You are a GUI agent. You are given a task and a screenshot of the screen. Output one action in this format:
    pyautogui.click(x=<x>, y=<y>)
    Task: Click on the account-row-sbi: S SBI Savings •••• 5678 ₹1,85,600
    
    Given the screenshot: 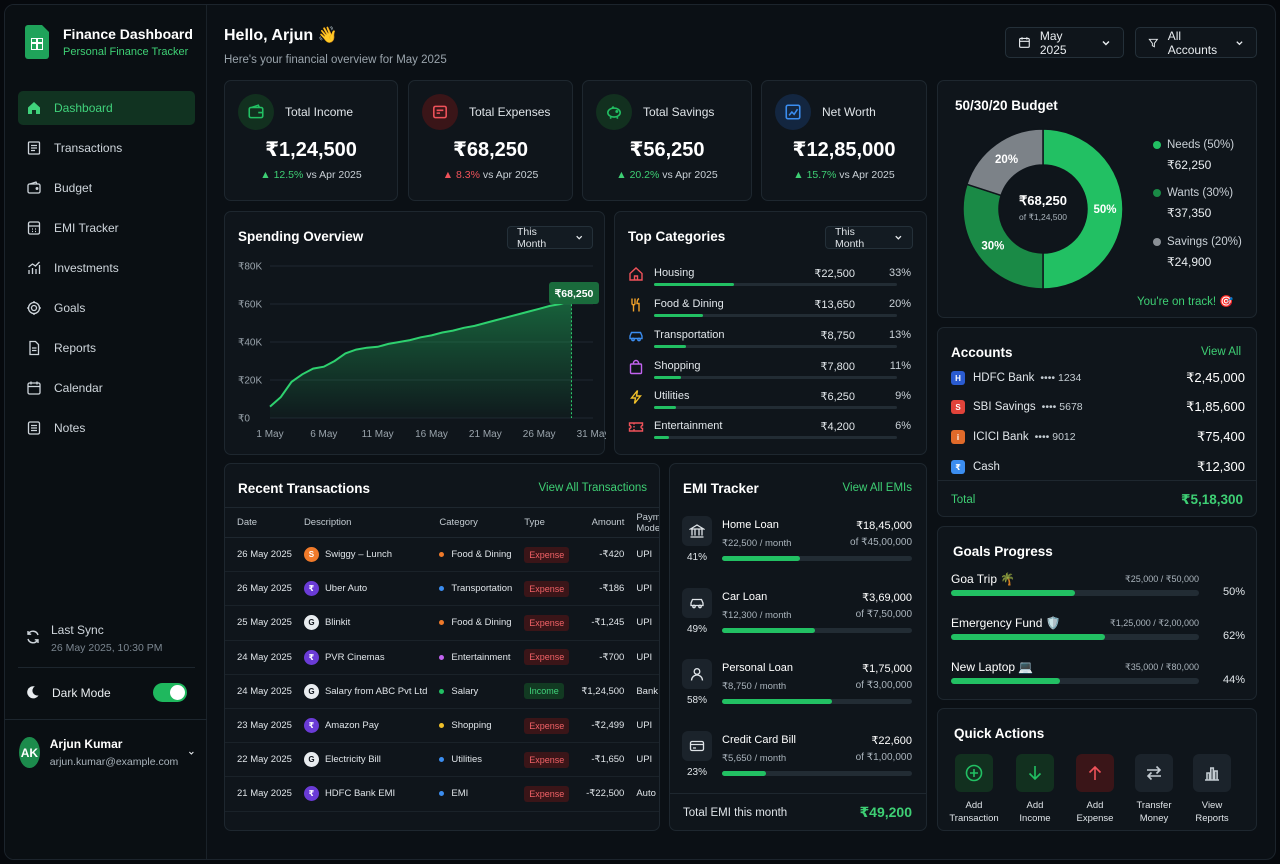 What is the action you would take?
    pyautogui.click(x=1098, y=407)
    